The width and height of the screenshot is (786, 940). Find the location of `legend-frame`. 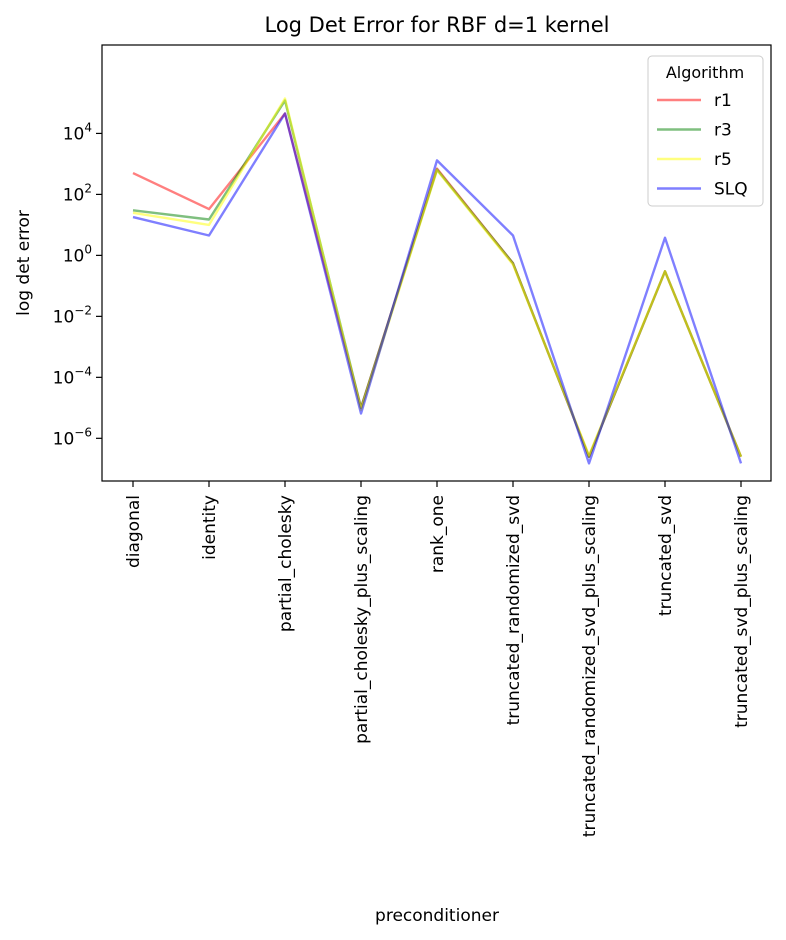

legend-frame is located at coordinates (705, 131).